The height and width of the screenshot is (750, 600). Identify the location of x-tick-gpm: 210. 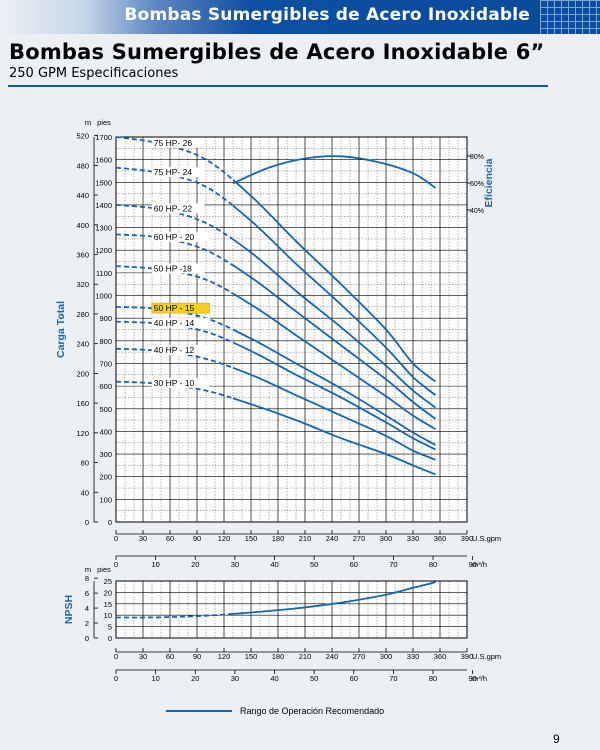
(305, 538).